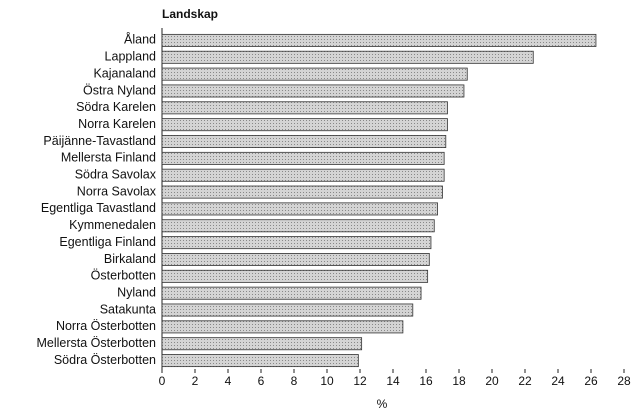 This screenshot has height=415, width=633. I want to click on x-tick-label: 4, so click(228, 381).